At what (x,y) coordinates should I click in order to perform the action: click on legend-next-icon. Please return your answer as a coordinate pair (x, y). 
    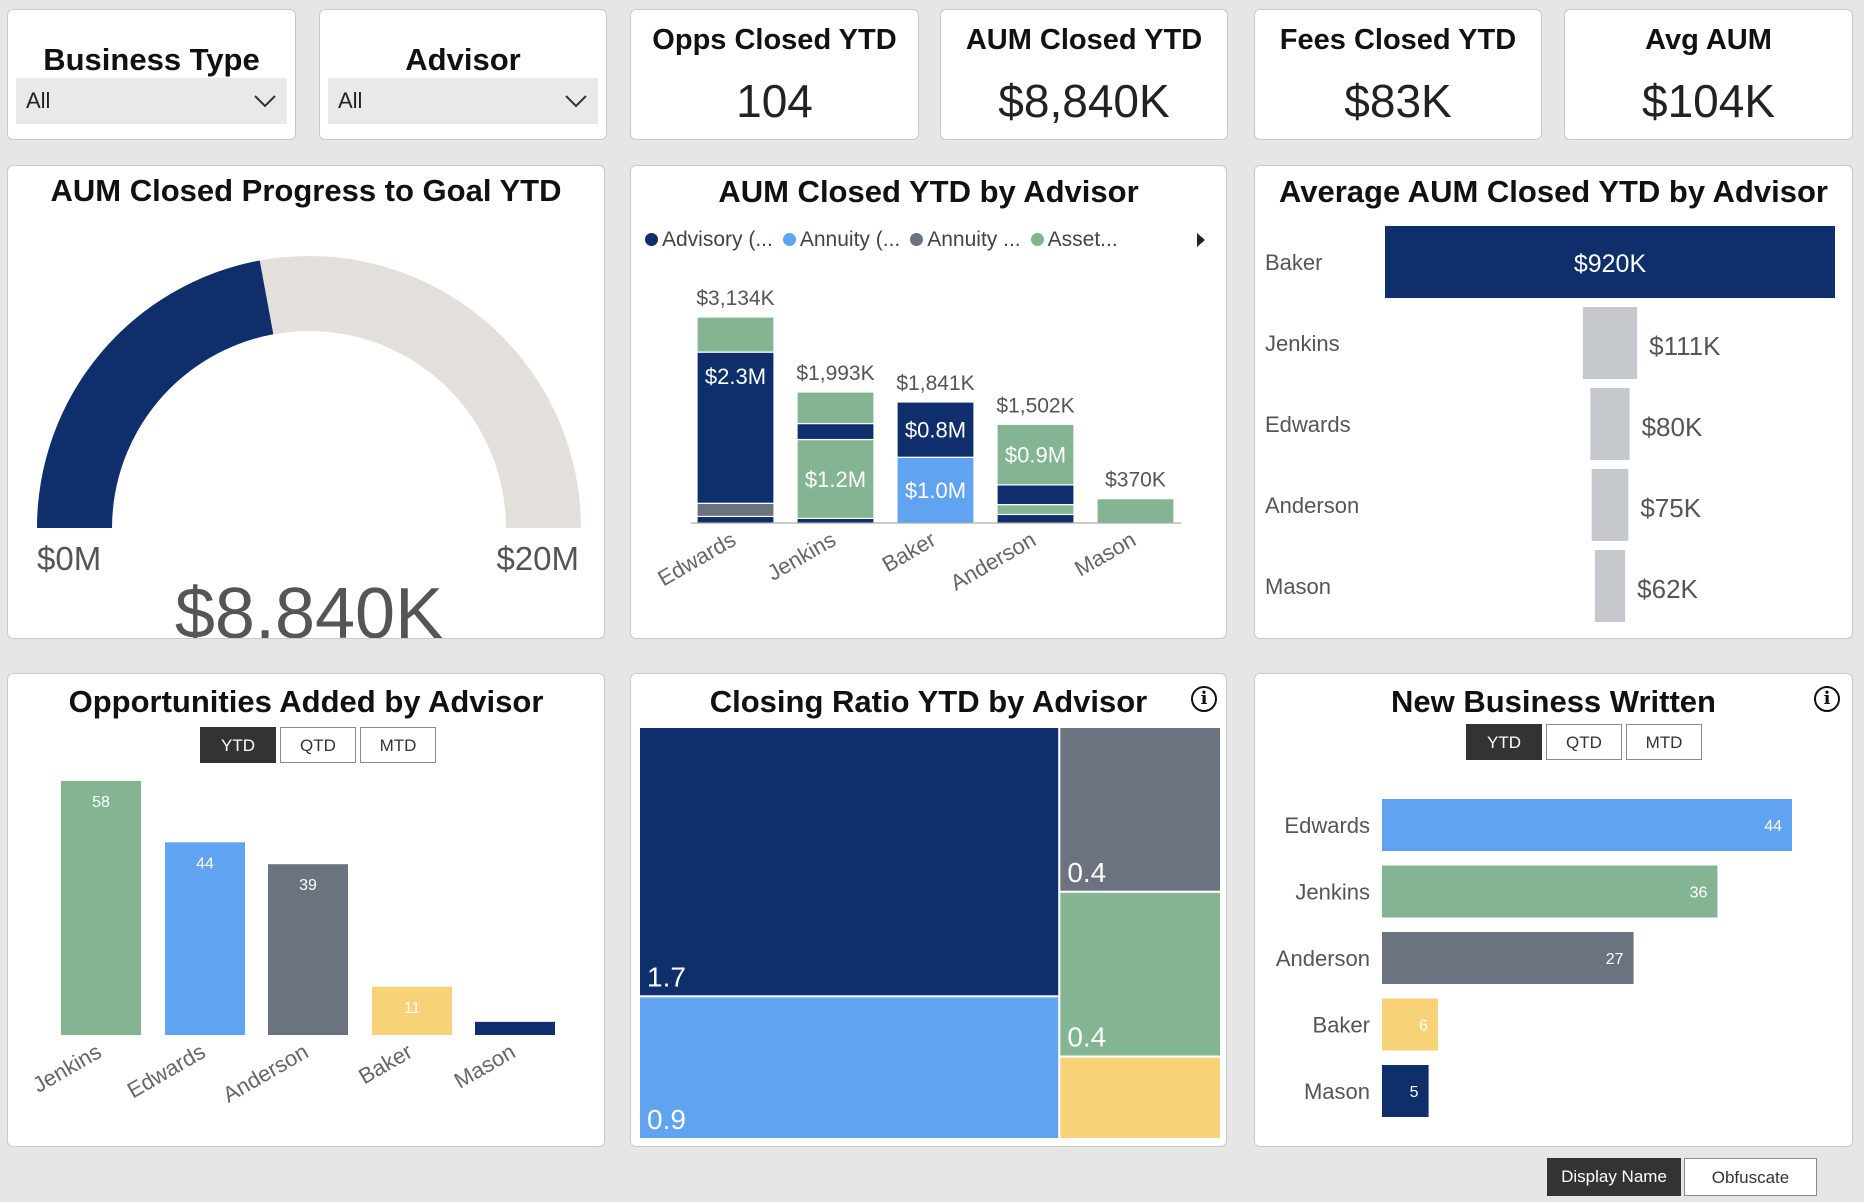
    Looking at the image, I should click on (1201, 240).